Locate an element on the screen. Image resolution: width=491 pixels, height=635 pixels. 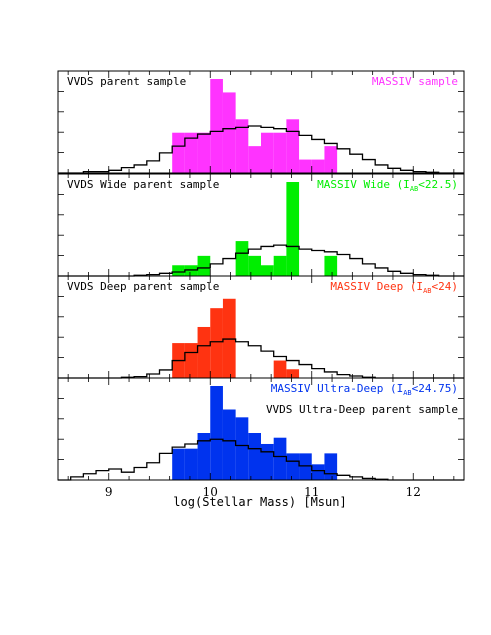
massiv-label-main: MASSIV sample is located at coordinates (415, 81).